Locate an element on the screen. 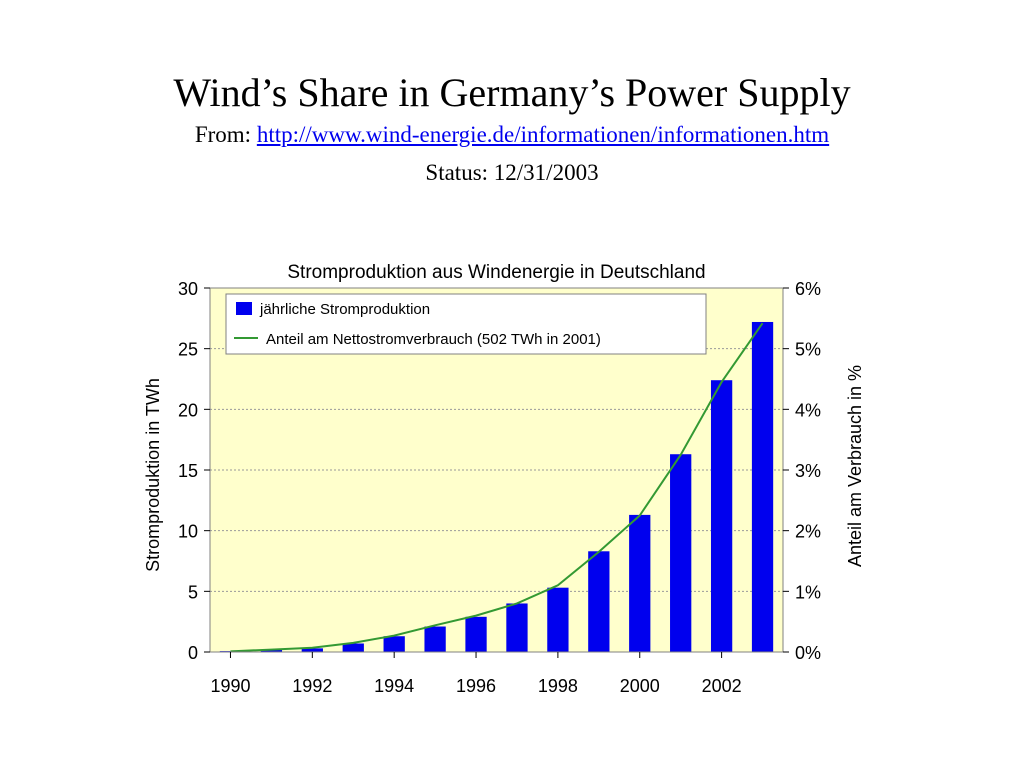 The height and width of the screenshot is (768, 1024). y2-tick-label: 5% is located at coordinates (808, 350).